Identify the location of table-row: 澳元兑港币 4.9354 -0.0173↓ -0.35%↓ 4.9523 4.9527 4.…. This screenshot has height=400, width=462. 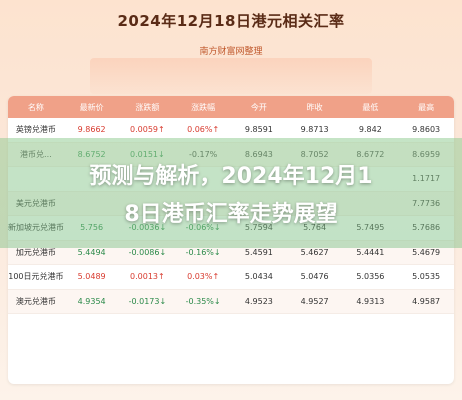
(231, 301).